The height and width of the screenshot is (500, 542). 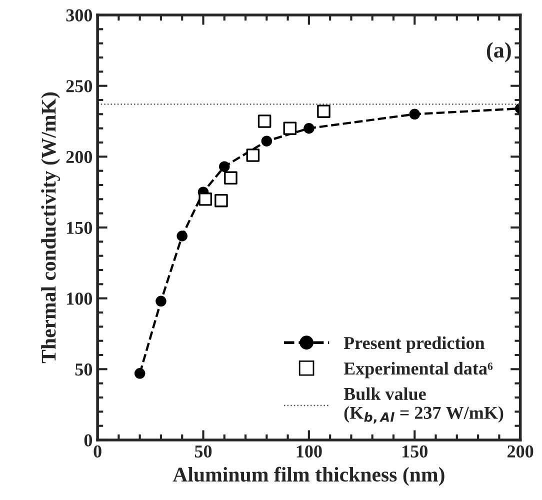 I want to click on y-tick-label: 200, so click(x=79, y=157).